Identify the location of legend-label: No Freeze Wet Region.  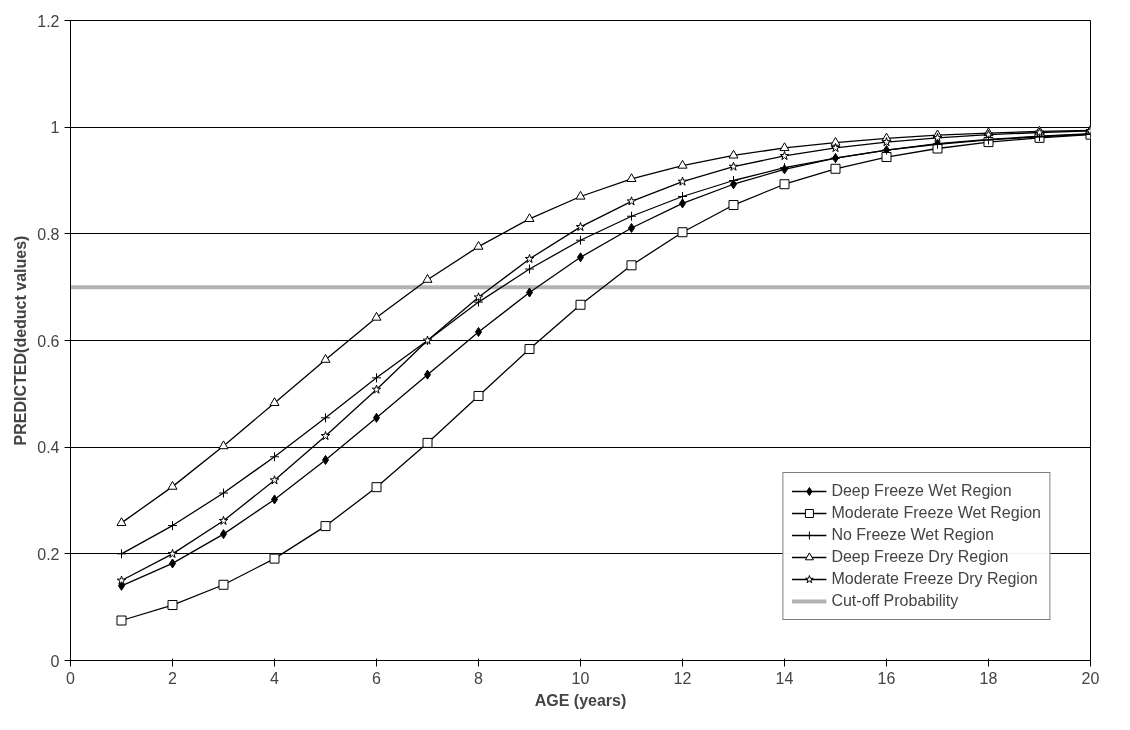
(912, 535).